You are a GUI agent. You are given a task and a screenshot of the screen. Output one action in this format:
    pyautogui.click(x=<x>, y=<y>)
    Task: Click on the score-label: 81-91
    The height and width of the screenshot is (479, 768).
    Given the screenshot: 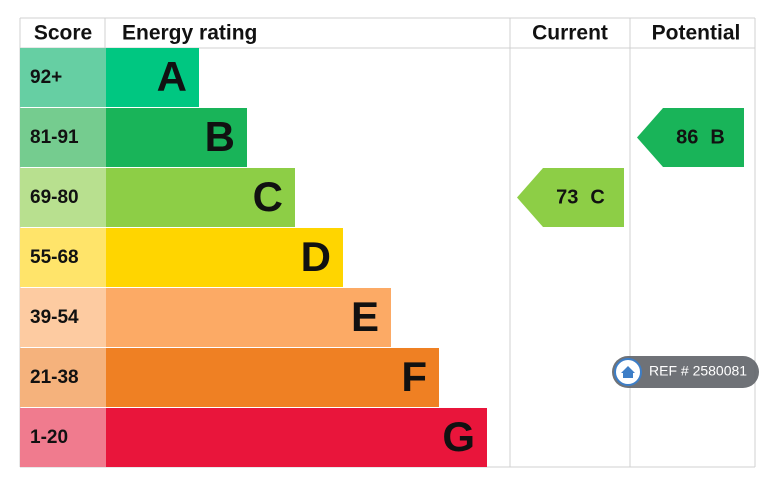 What is the action you would take?
    pyautogui.click(x=54, y=137)
    